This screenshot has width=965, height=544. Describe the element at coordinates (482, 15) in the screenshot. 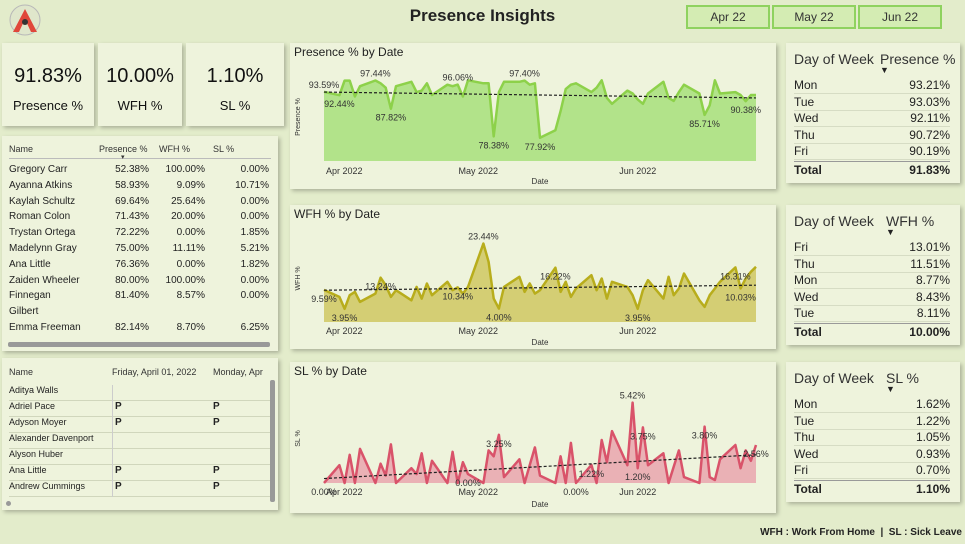

I see `page-title: Presence Insights` at that location.